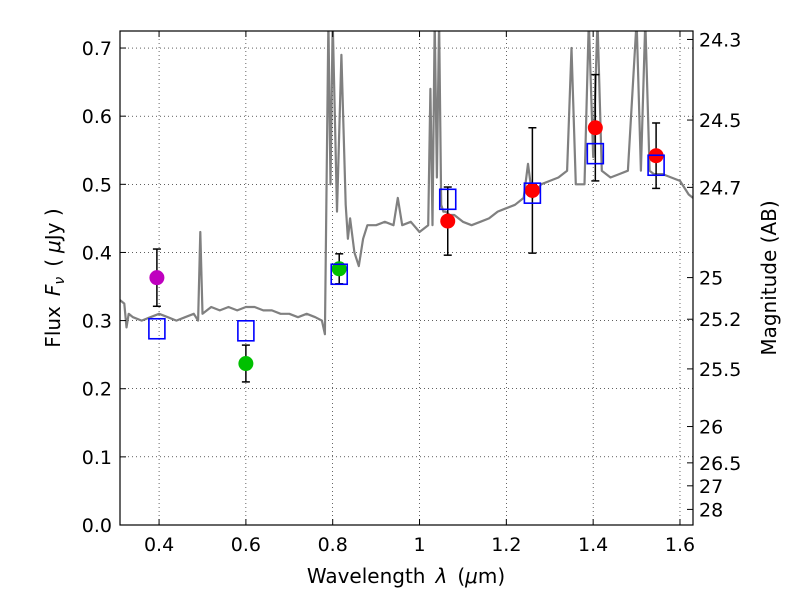  I want to click on mag-tick-label: 26, so click(711, 428).